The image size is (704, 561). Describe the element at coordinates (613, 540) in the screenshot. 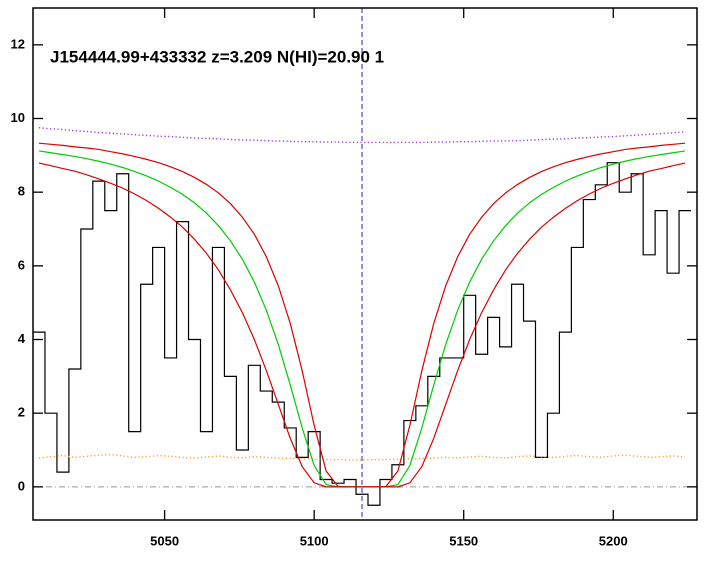

I see `x-tick-label: 5200` at that location.